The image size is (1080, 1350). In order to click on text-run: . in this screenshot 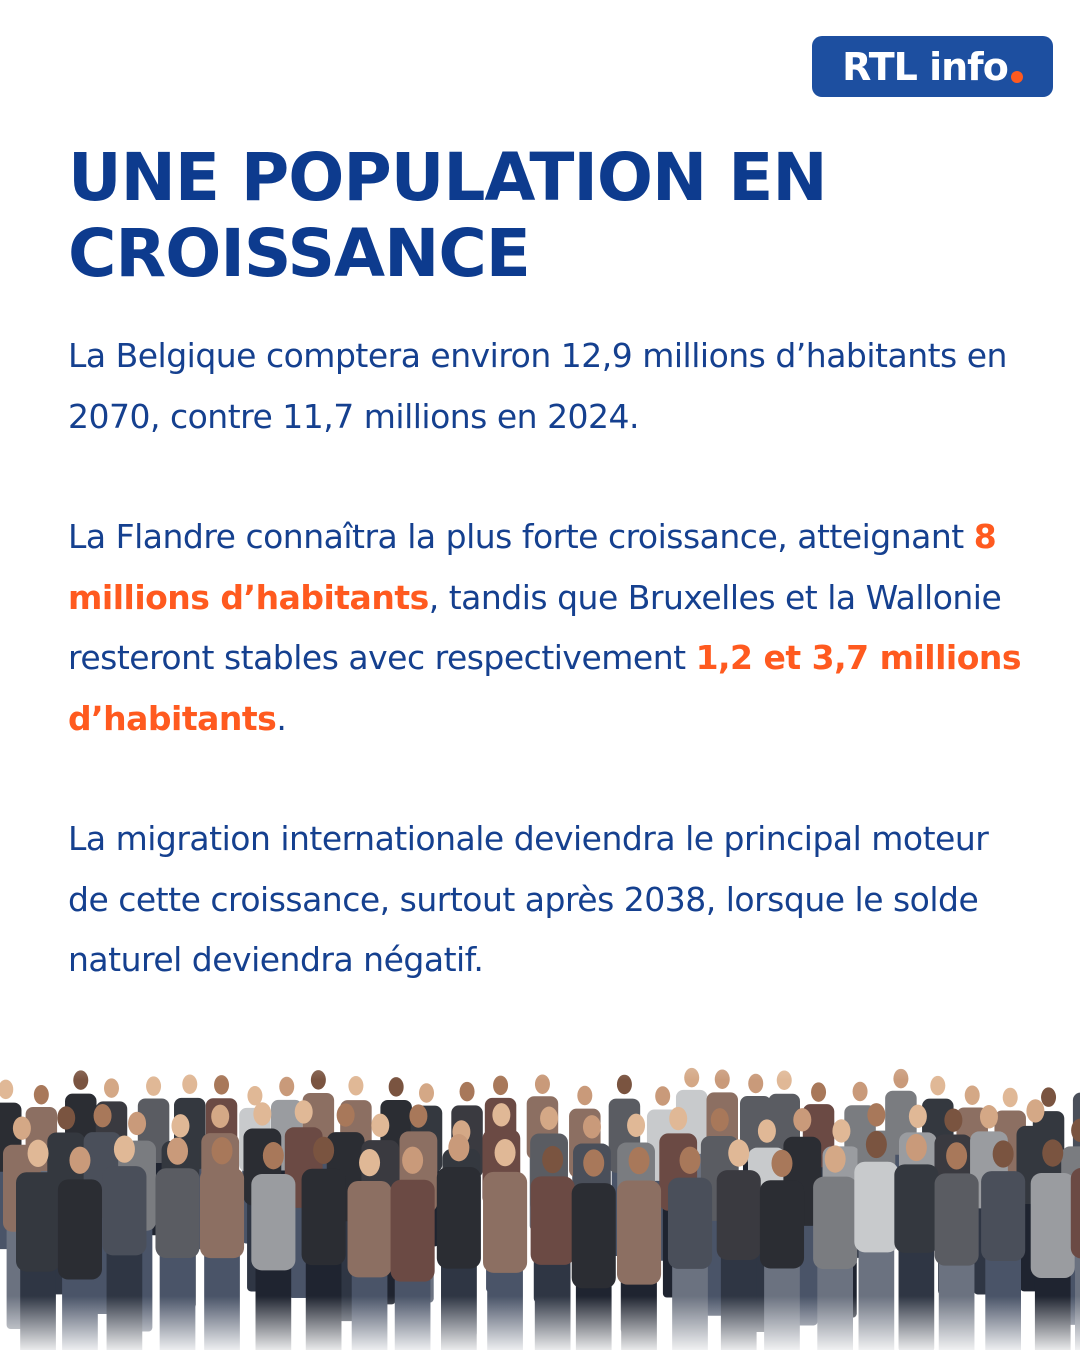, I will do `click(281, 718)`.